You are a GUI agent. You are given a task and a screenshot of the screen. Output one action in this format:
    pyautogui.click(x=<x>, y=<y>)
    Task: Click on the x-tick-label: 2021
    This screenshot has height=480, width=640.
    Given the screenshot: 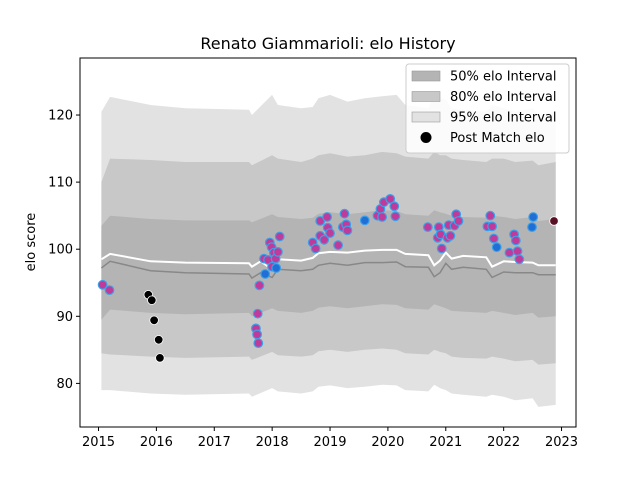 What is the action you would take?
    pyautogui.click(x=445, y=442)
    